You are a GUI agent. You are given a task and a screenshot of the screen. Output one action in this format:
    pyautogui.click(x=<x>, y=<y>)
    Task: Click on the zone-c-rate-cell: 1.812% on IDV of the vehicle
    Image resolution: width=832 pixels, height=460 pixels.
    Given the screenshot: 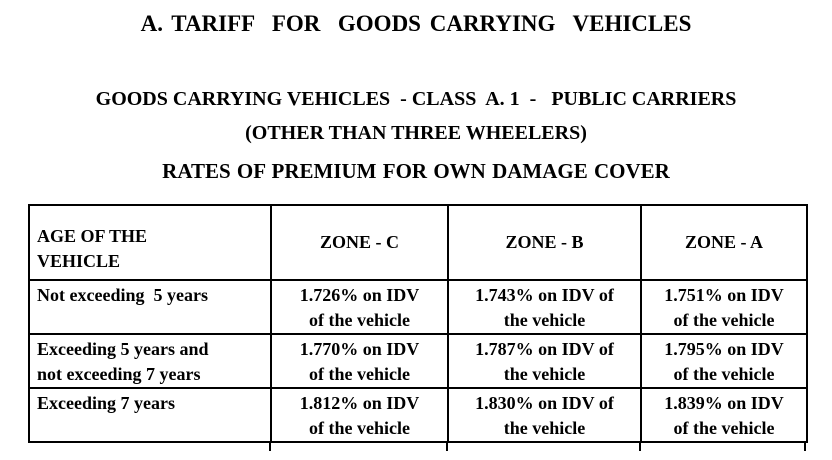 What is the action you would take?
    pyautogui.click(x=359, y=415)
    